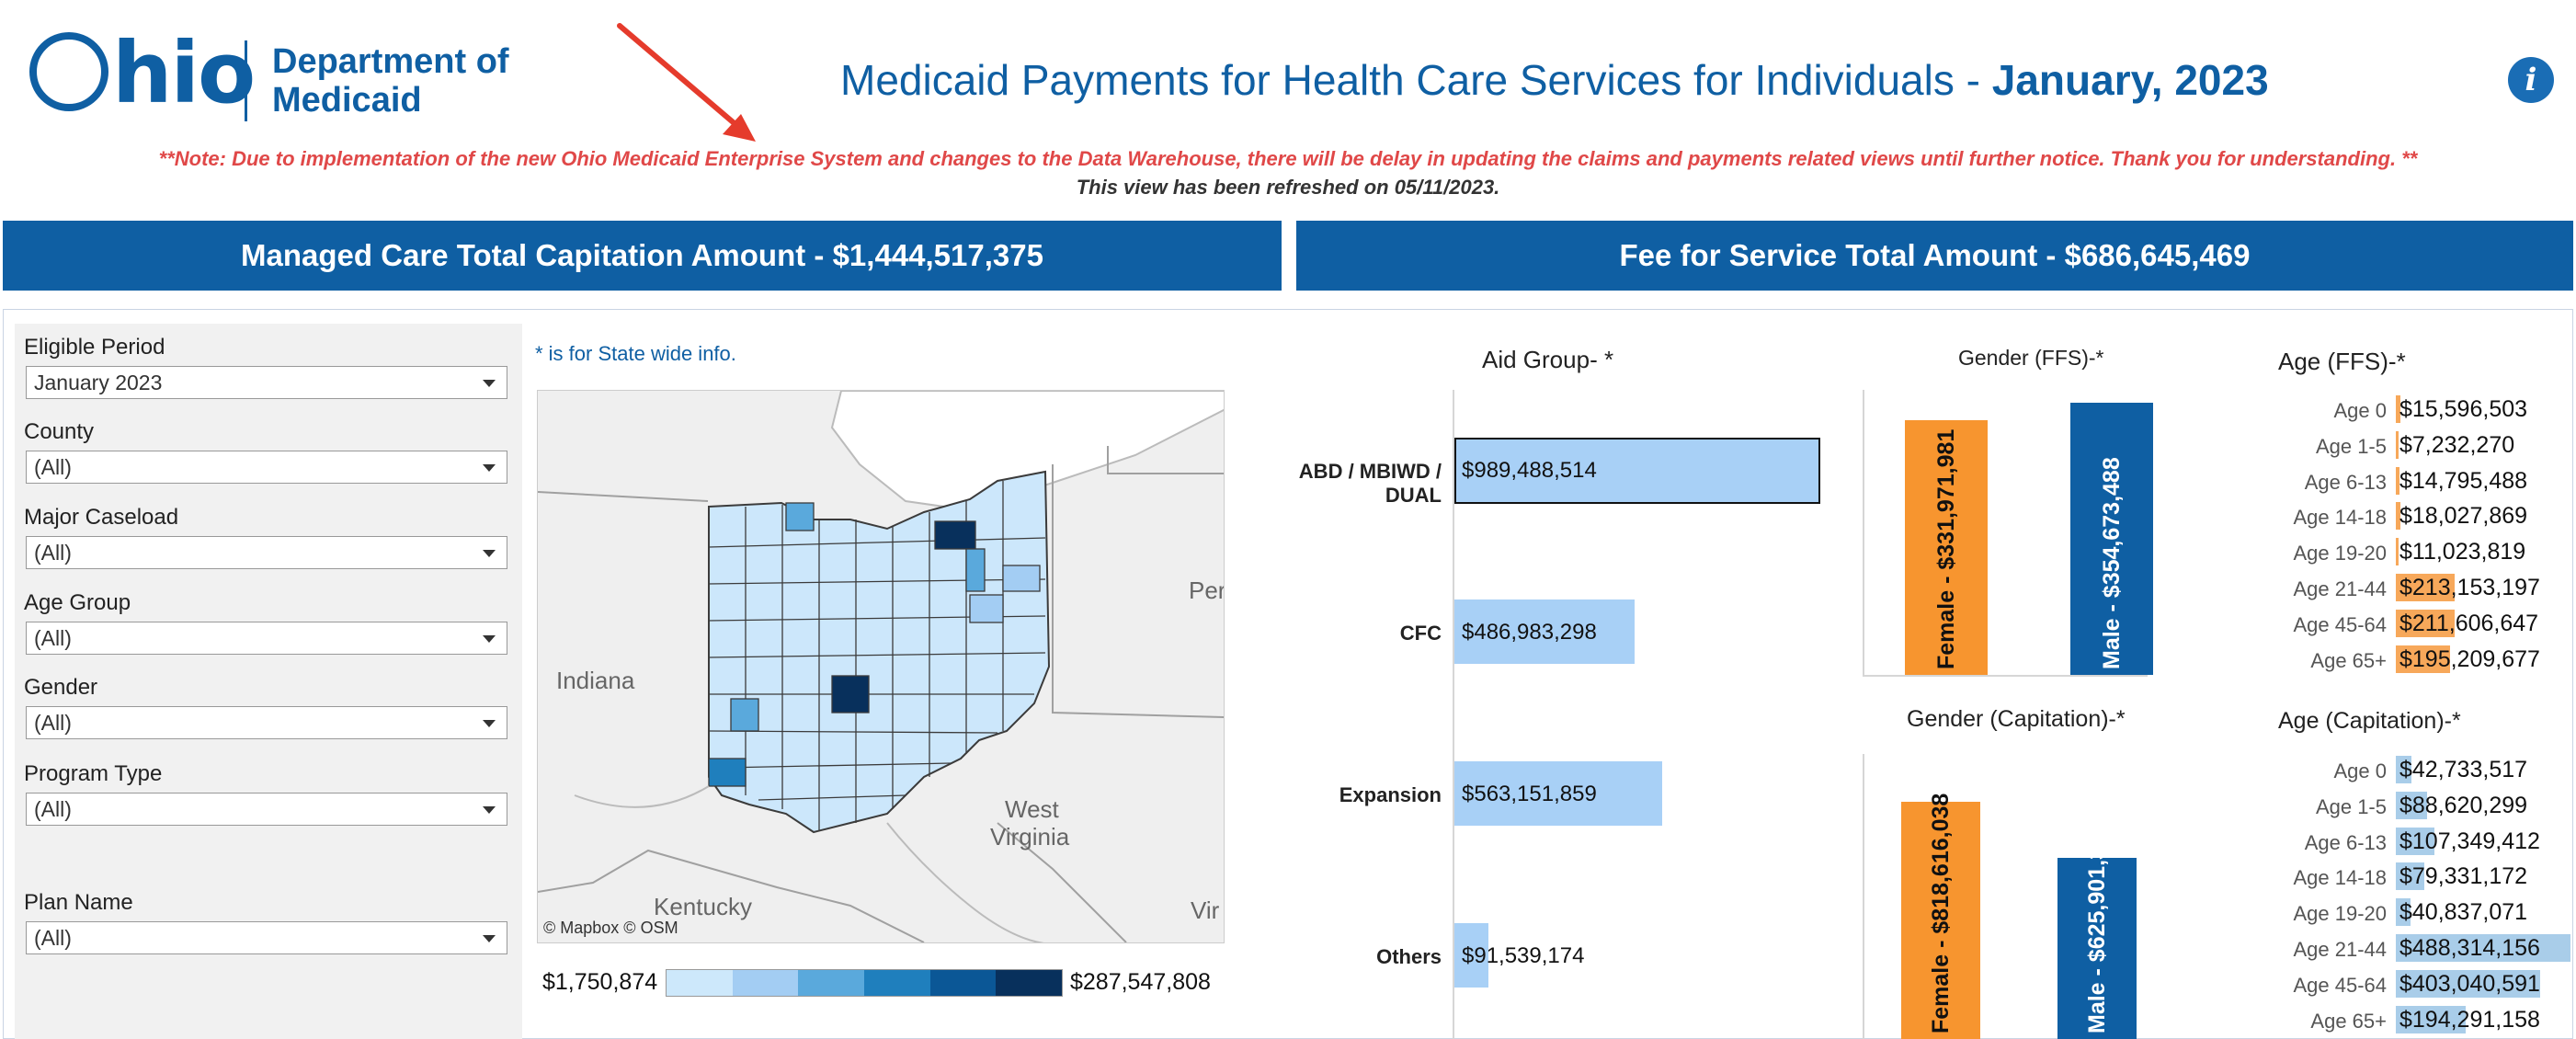  Describe the element at coordinates (686, 82) in the screenshot. I see `red-arrow-icon` at that location.